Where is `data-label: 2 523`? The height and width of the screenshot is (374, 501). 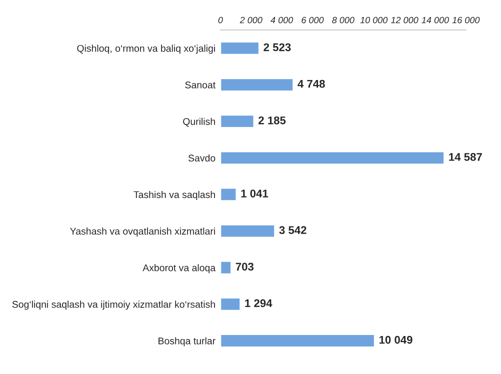 data-label: 2 523 is located at coordinates (277, 47).